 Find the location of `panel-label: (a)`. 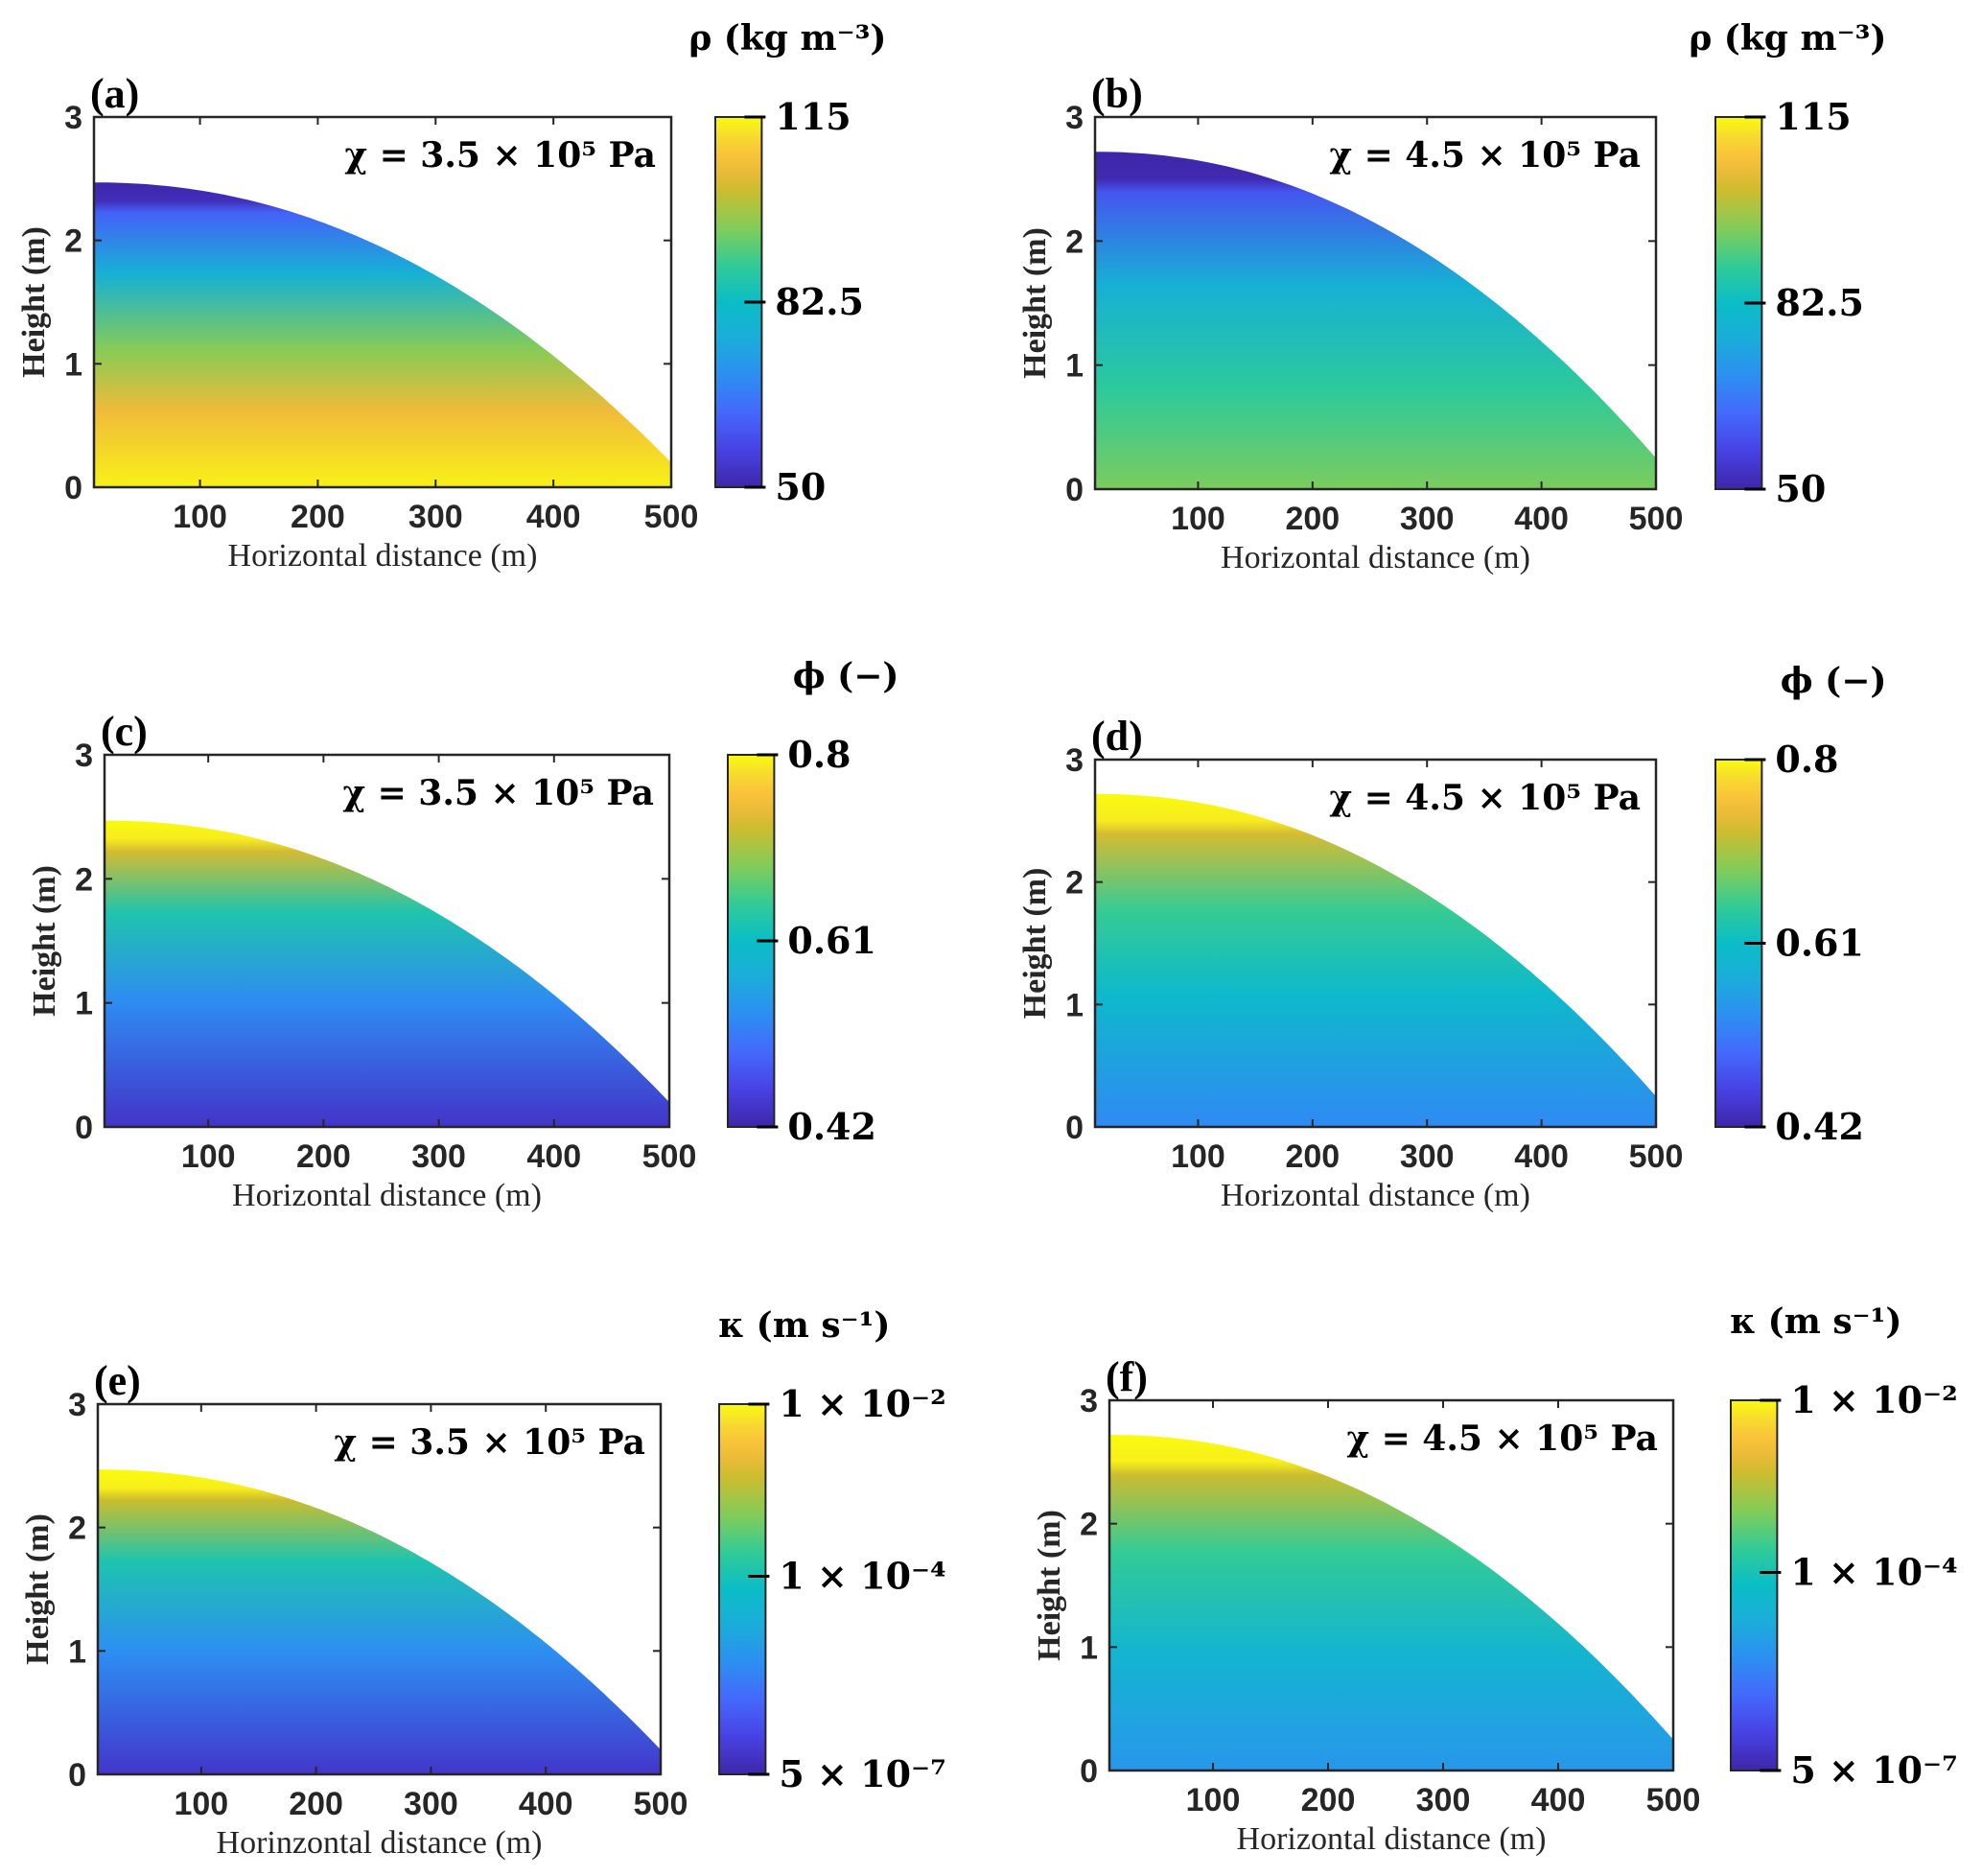

panel-label: (a) is located at coordinates (115, 93).